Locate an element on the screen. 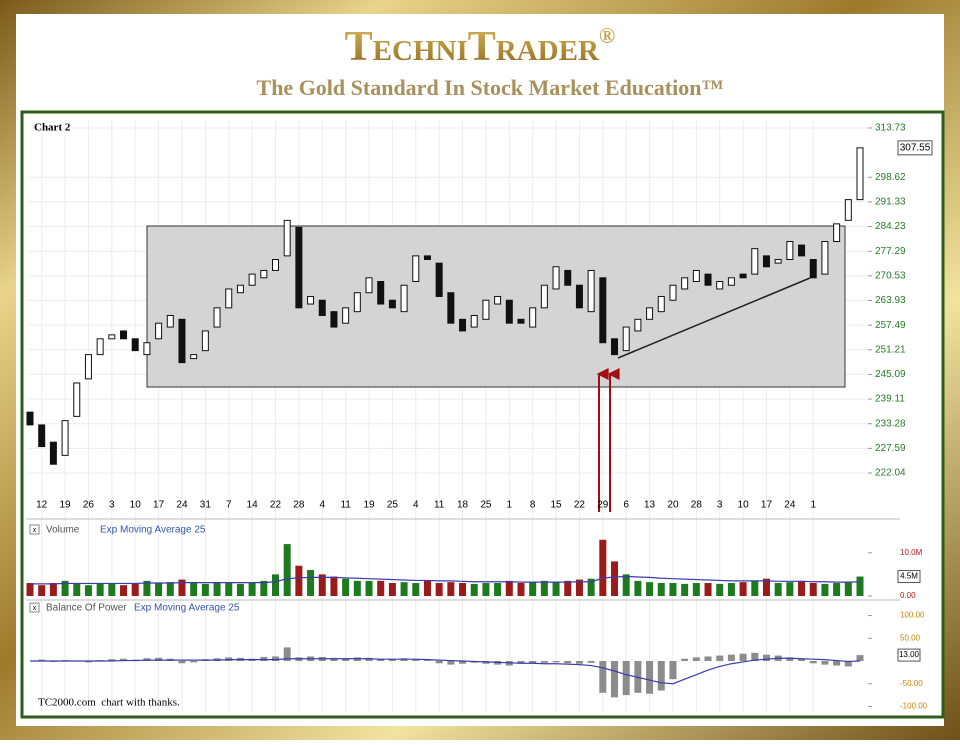 This screenshot has height=745, width=960. brand-name: TechniTrader is located at coordinates (472, 47).